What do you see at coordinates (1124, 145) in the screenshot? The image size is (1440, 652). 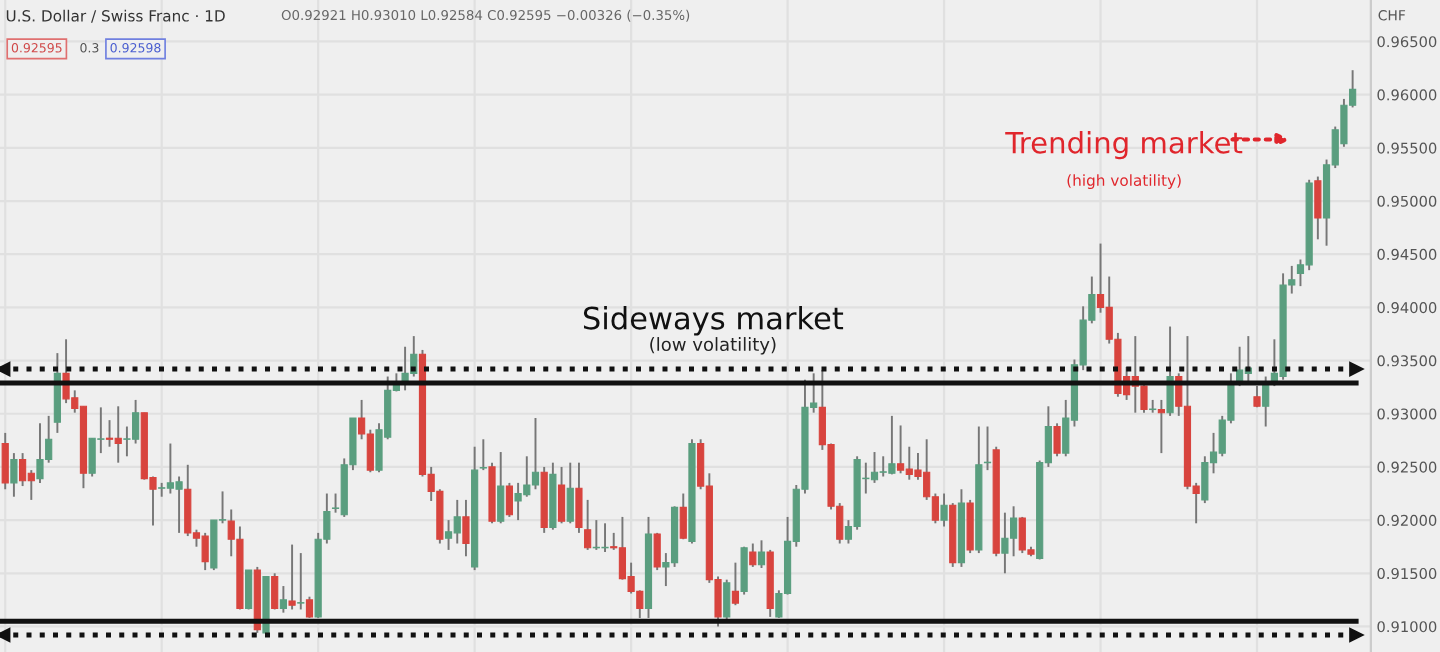 I see `annotation: Trending market` at bounding box center [1124, 145].